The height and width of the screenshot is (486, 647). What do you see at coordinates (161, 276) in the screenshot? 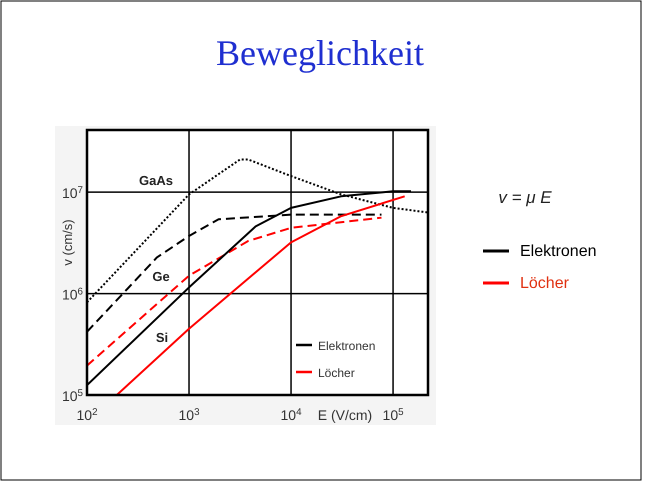
I see `annotation: Ge` at bounding box center [161, 276].